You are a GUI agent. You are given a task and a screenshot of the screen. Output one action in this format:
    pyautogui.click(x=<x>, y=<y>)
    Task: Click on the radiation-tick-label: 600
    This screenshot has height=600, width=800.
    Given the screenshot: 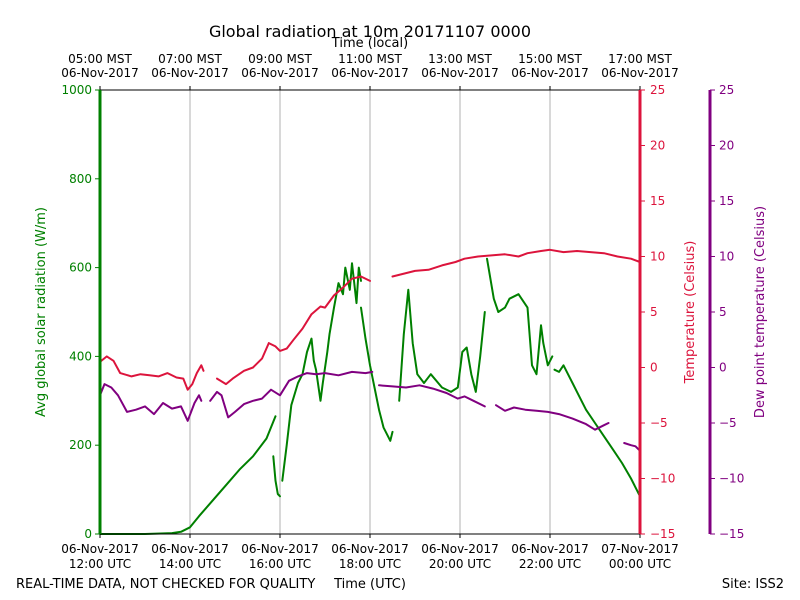 What is the action you would take?
    pyautogui.click(x=80, y=268)
    